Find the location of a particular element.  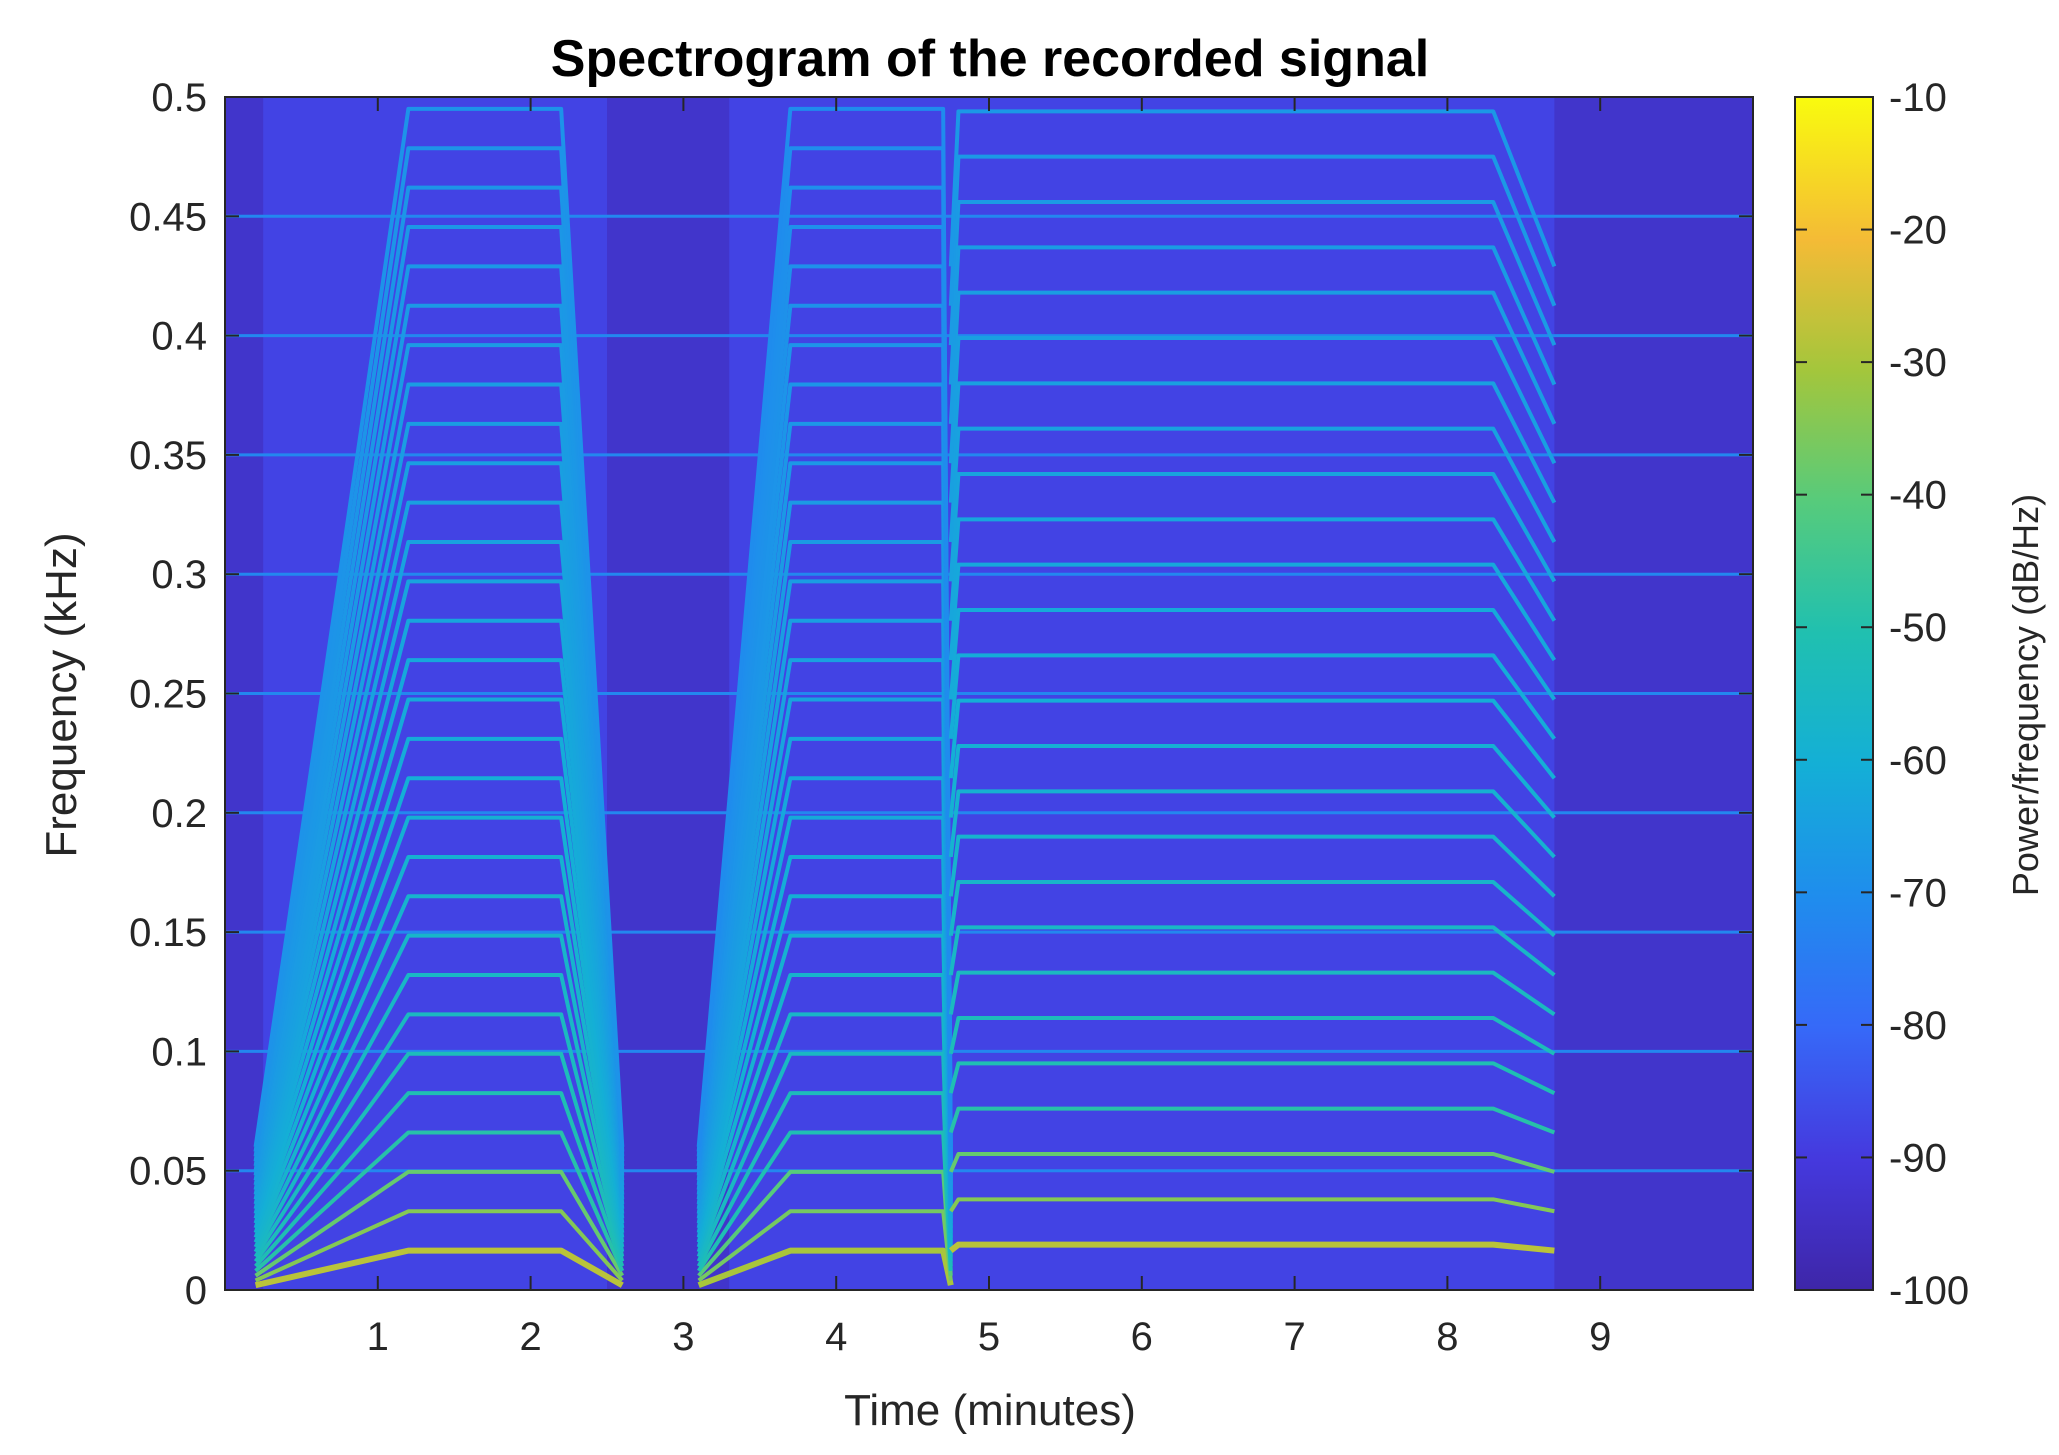

y-tick-label: 0.15 is located at coordinates (168, 933).